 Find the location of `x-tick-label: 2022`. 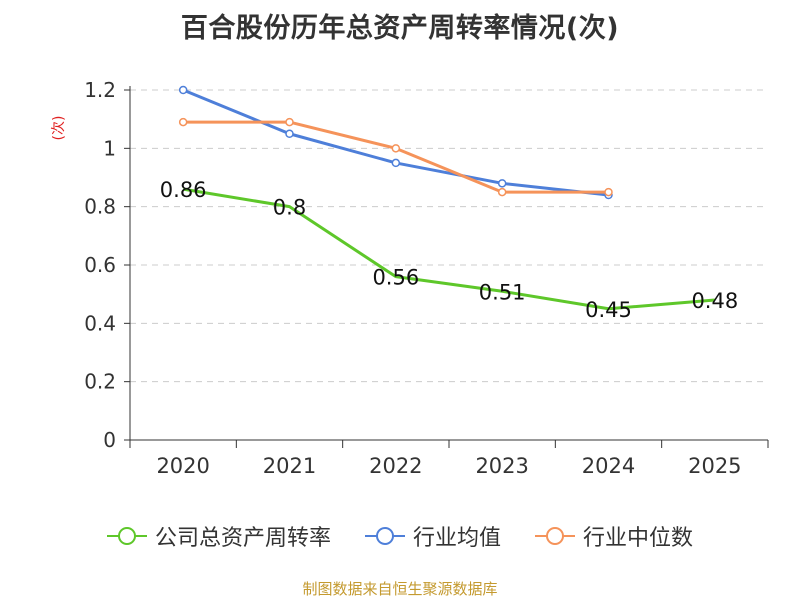

x-tick-label: 2022 is located at coordinates (395, 466).